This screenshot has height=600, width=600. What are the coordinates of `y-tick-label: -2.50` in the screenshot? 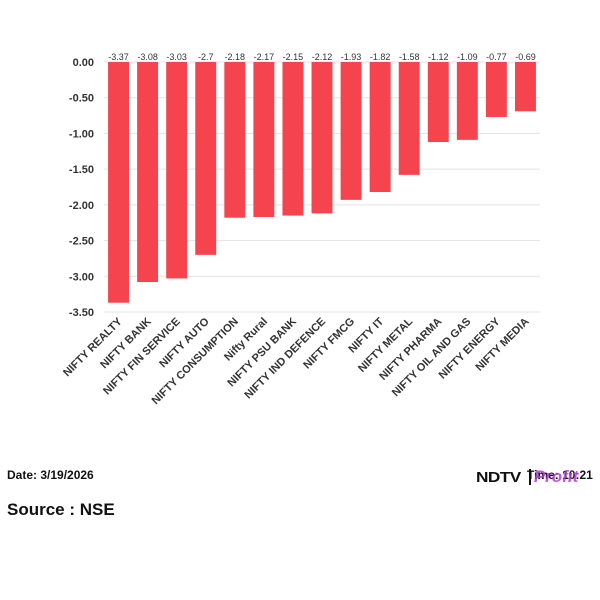 It's located at (81, 242).